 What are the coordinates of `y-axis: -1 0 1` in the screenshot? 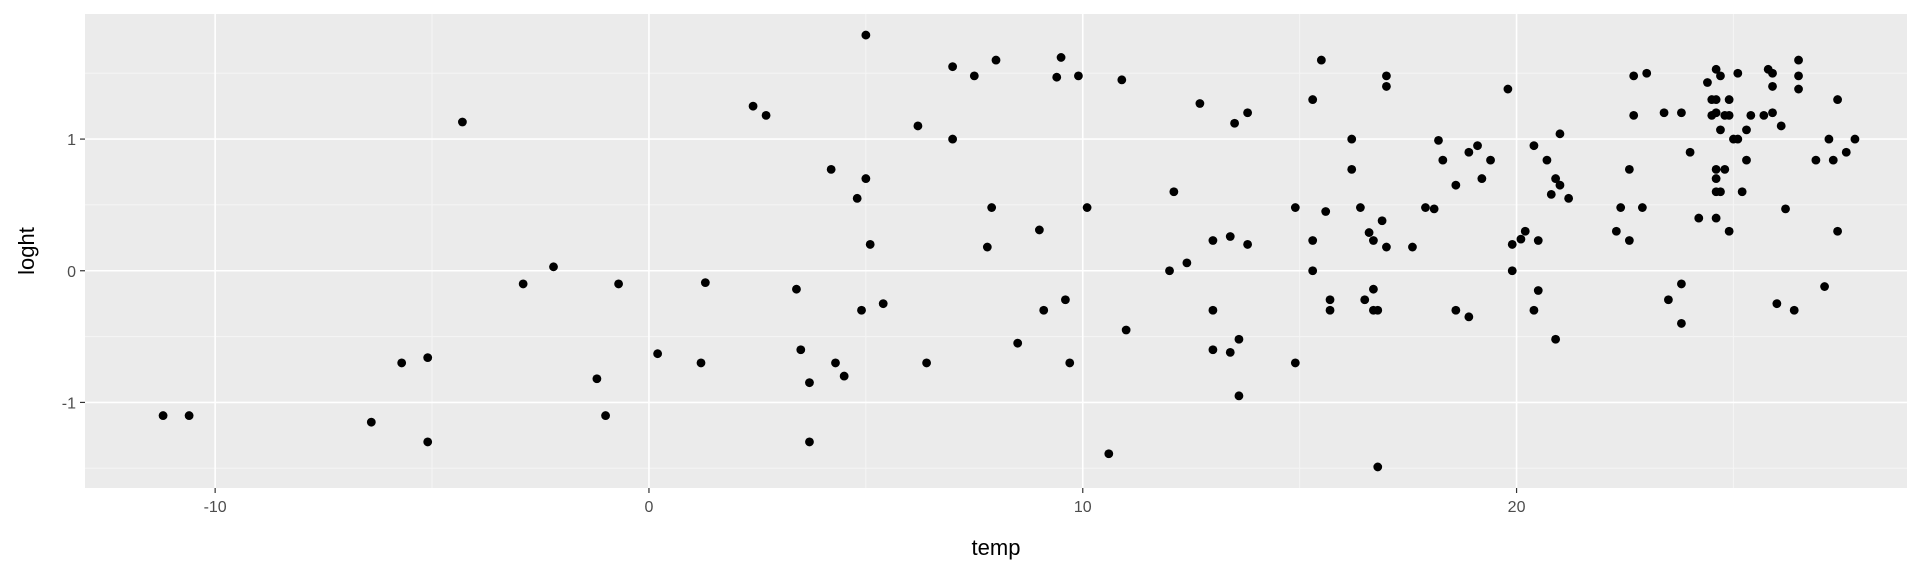 It's located at (73, 272).